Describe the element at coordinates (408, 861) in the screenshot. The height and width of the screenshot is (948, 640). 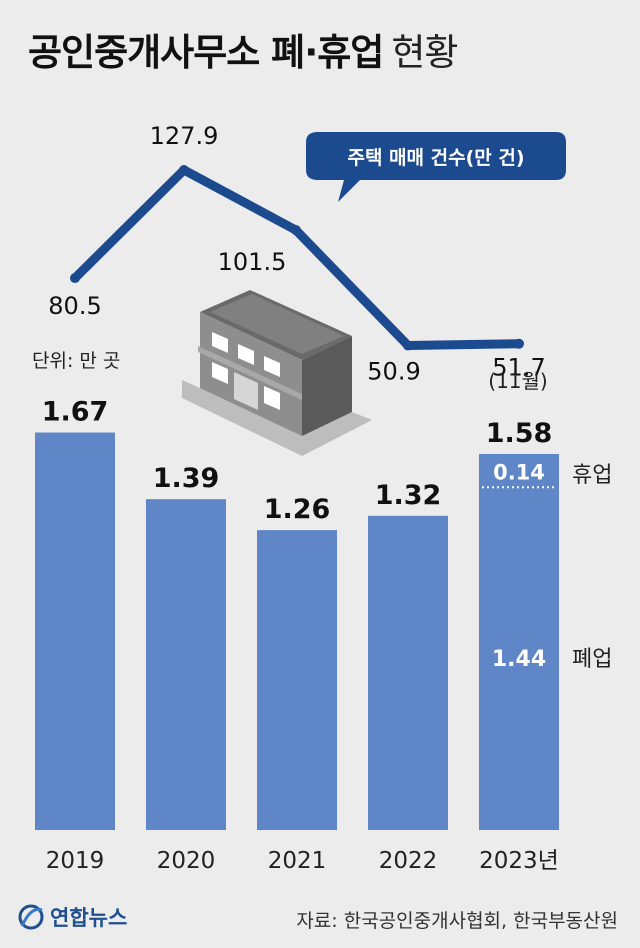
I see `x-tick-label: 2022` at that location.